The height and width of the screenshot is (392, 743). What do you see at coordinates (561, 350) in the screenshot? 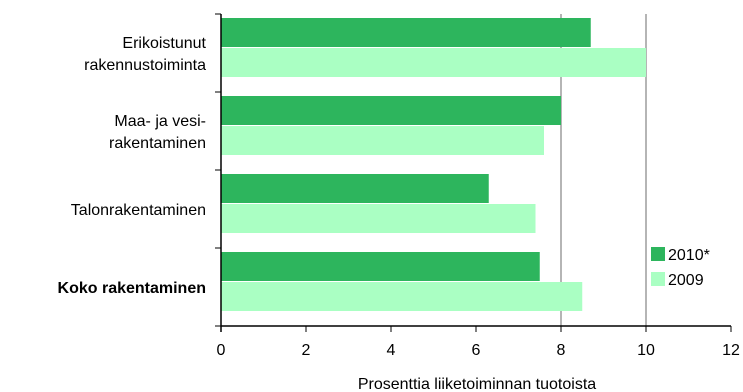
I see `x-tick-label-8: 8` at bounding box center [561, 350].